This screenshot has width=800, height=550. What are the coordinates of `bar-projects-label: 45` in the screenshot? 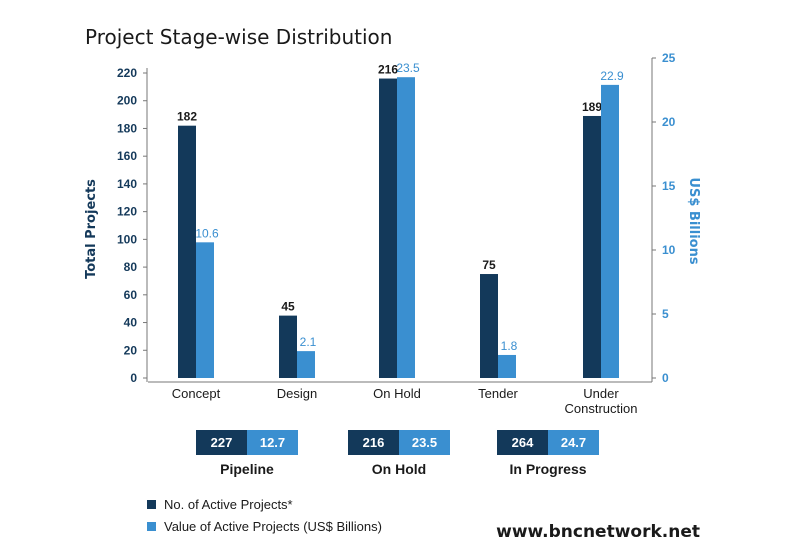 It's located at (288, 307).